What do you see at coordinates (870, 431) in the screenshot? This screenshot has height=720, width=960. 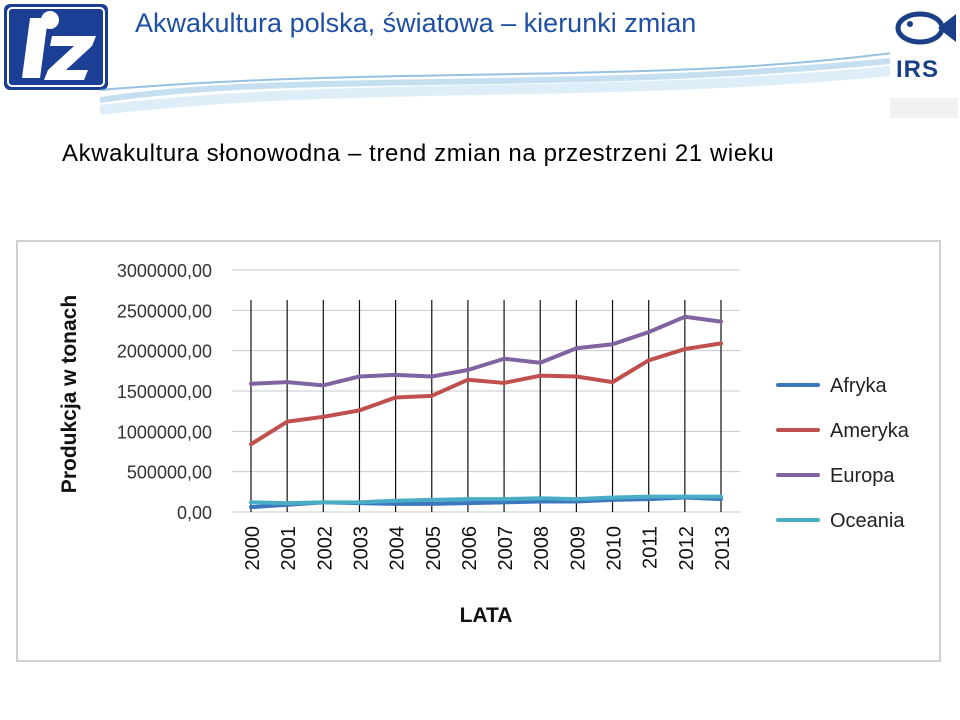 I see `legend-label: Ameryka` at bounding box center [870, 431].